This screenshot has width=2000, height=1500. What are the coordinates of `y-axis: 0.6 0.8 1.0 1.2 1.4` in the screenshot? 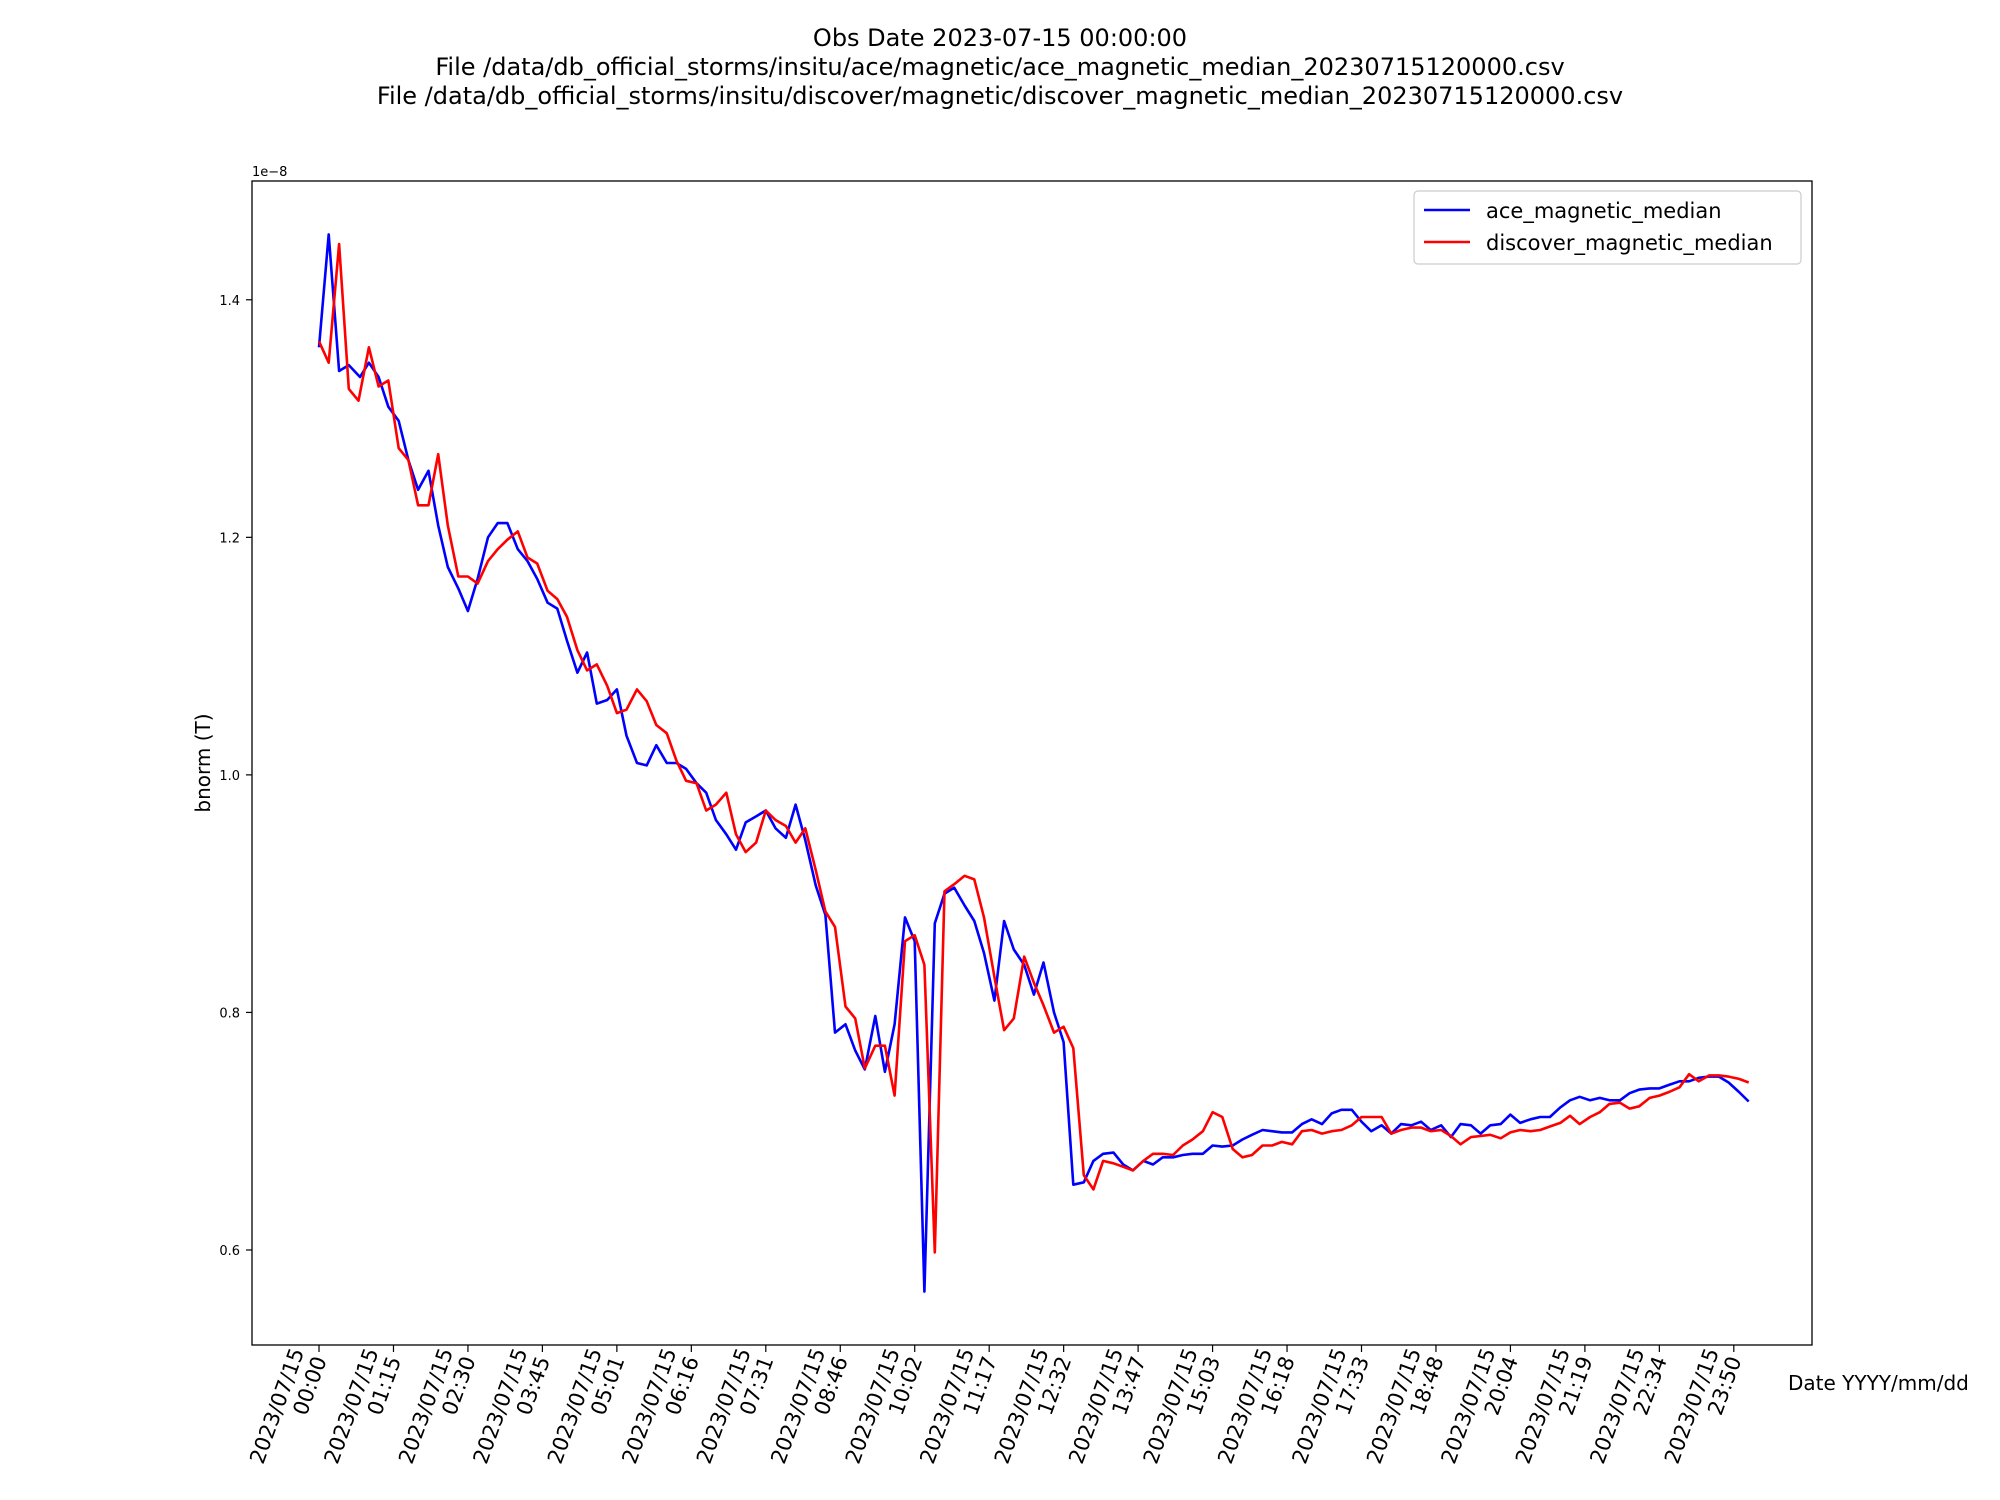 It's located at (235, 776).